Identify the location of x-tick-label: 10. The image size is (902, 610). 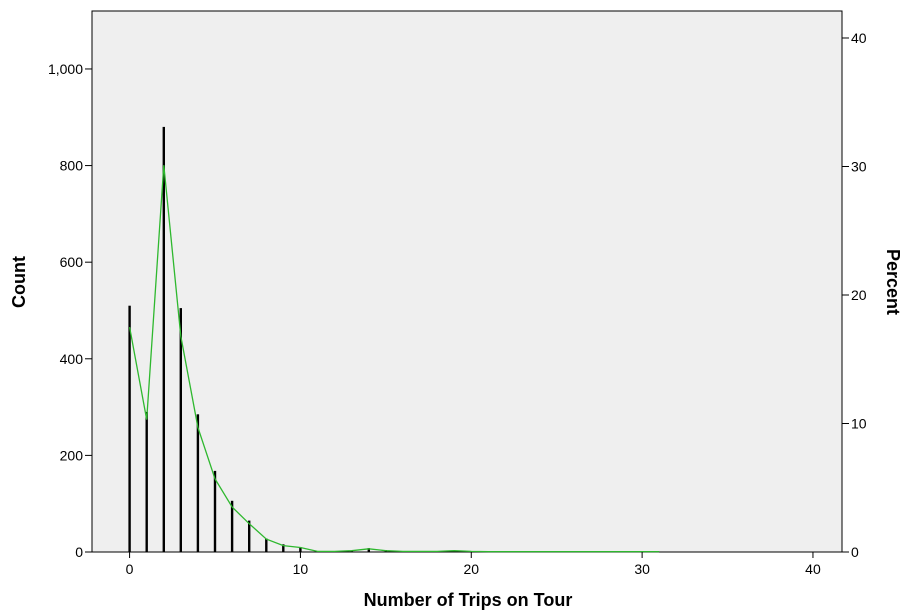
(301, 569).